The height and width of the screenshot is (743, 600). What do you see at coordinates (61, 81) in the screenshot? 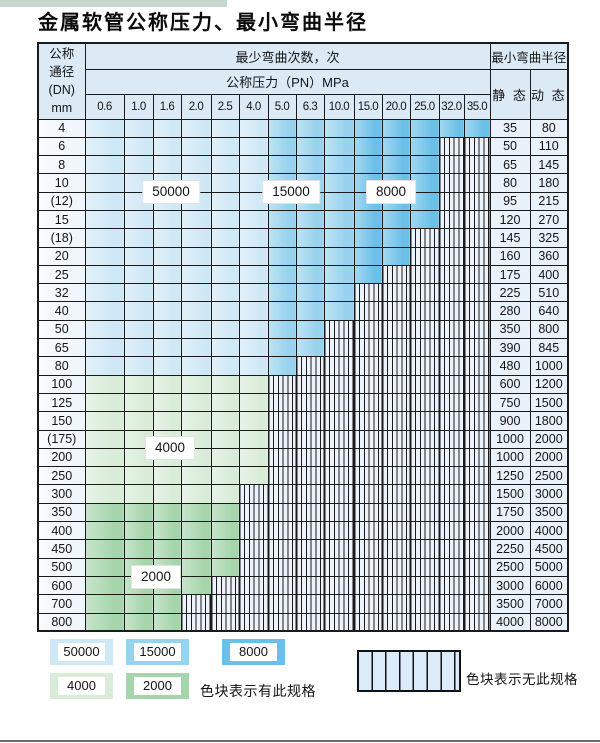
I see `corner-header: 公称 通径 (DN) mm` at bounding box center [61, 81].